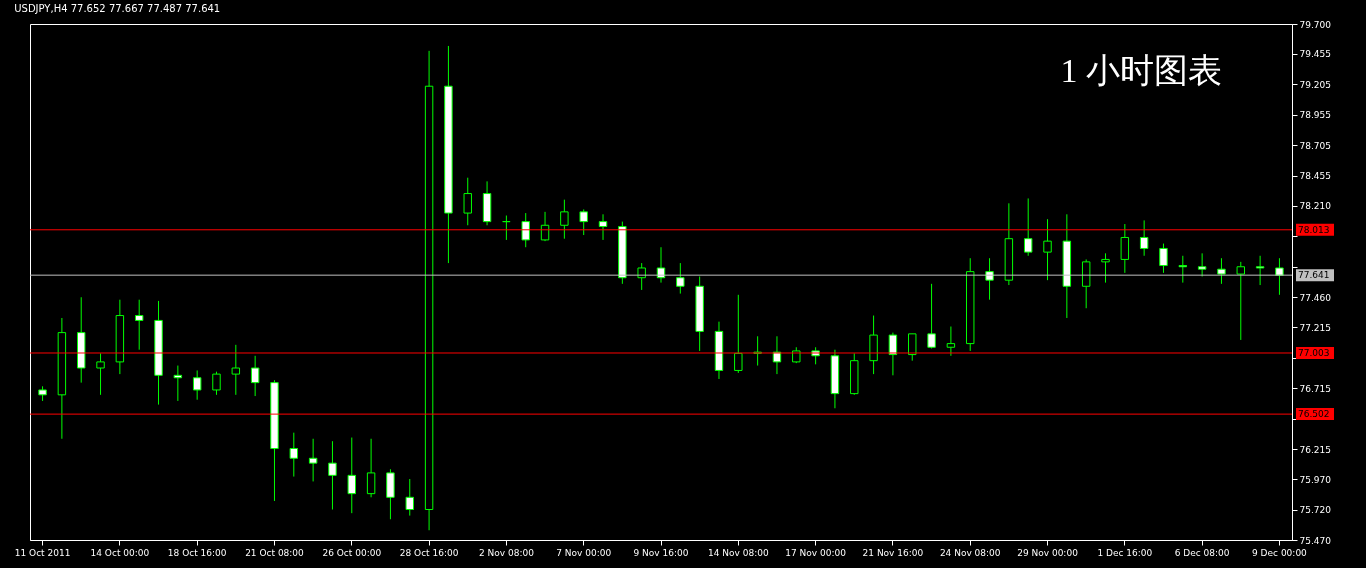 Image resolution: width=1366 pixels, height=568 pixels. Describe the element at coordinates (506, 552) in the screenshot. I see `x-tick-label: 2 Nov 08:00` at that location.